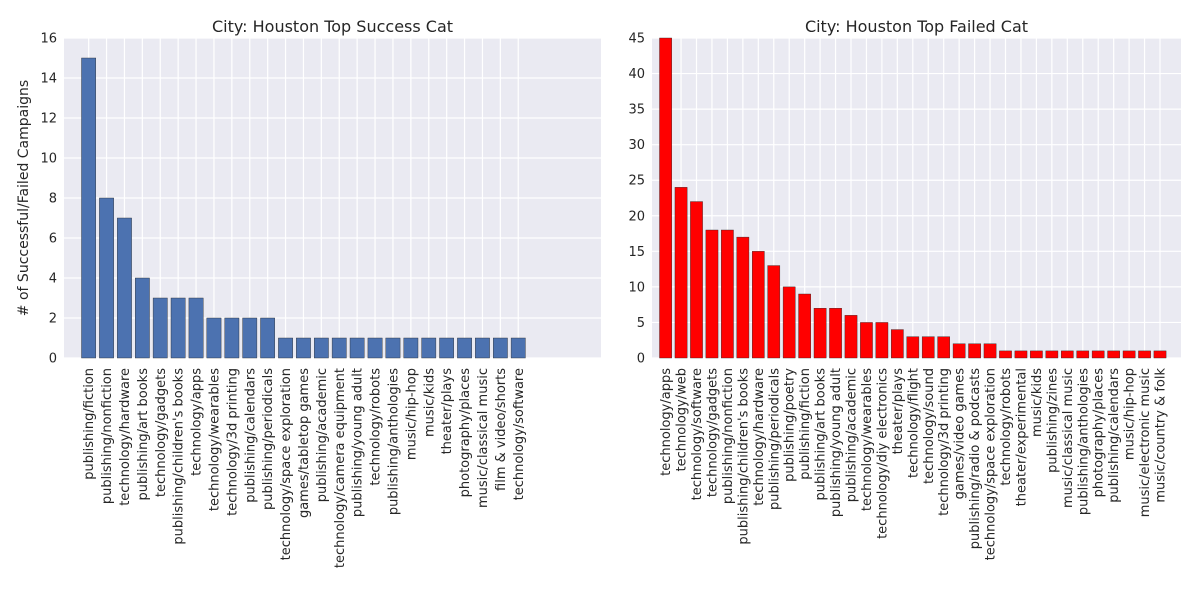 The image size is (1200, 600). Describe the element at coordinates (340, 468) in the screenshot. I see `x-tick-label: technology/camera equipment` at that location.